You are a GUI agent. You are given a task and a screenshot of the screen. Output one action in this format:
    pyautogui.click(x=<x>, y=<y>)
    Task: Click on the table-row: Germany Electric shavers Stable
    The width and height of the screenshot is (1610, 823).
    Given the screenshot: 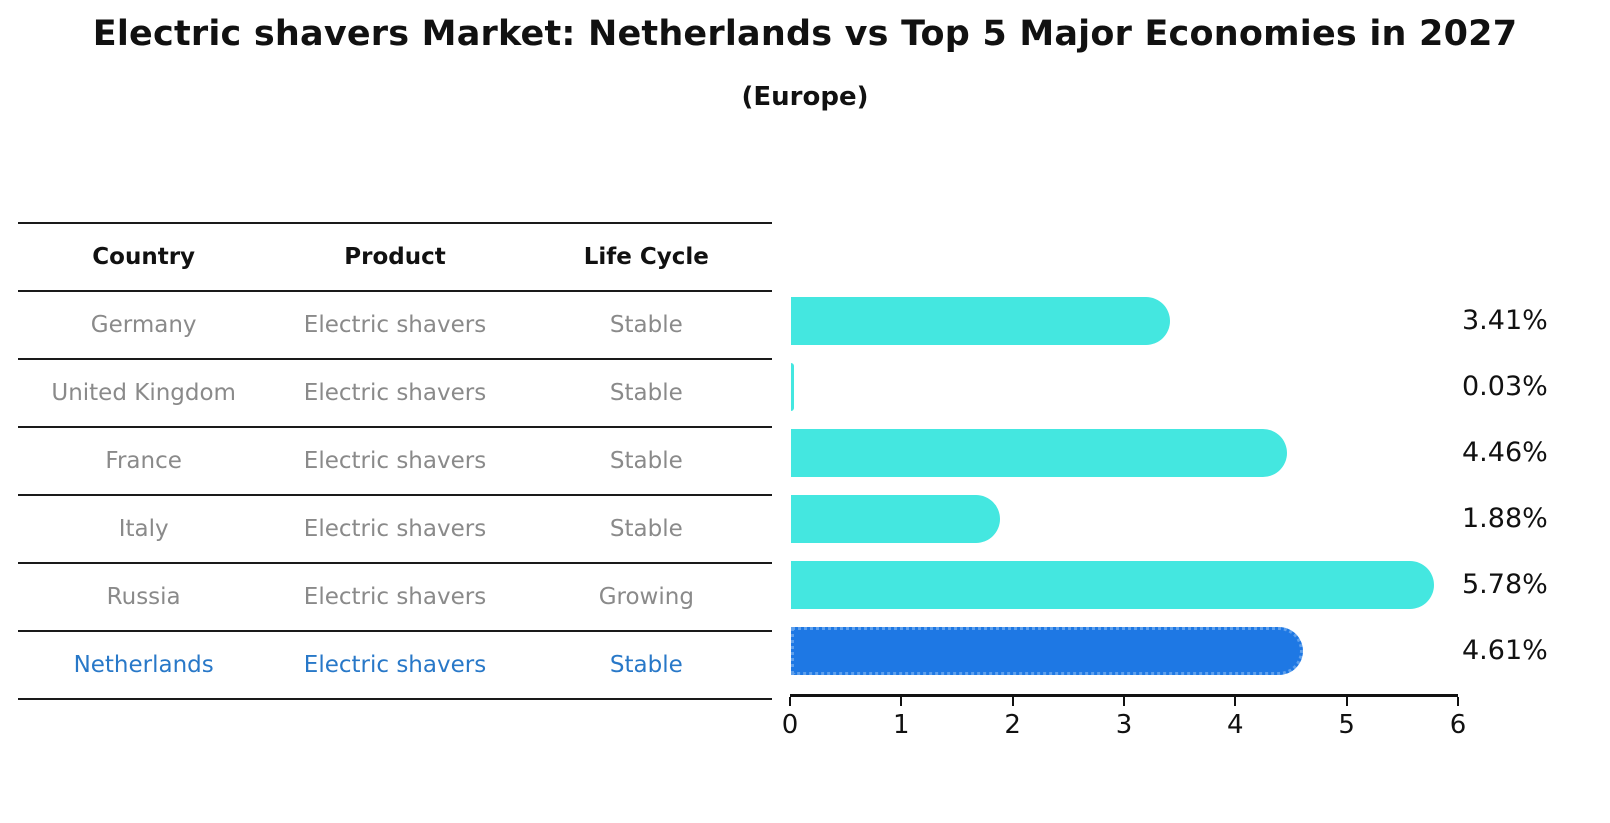 What is the action you would take?
    pyautogui.click(x=395, y=324)
    